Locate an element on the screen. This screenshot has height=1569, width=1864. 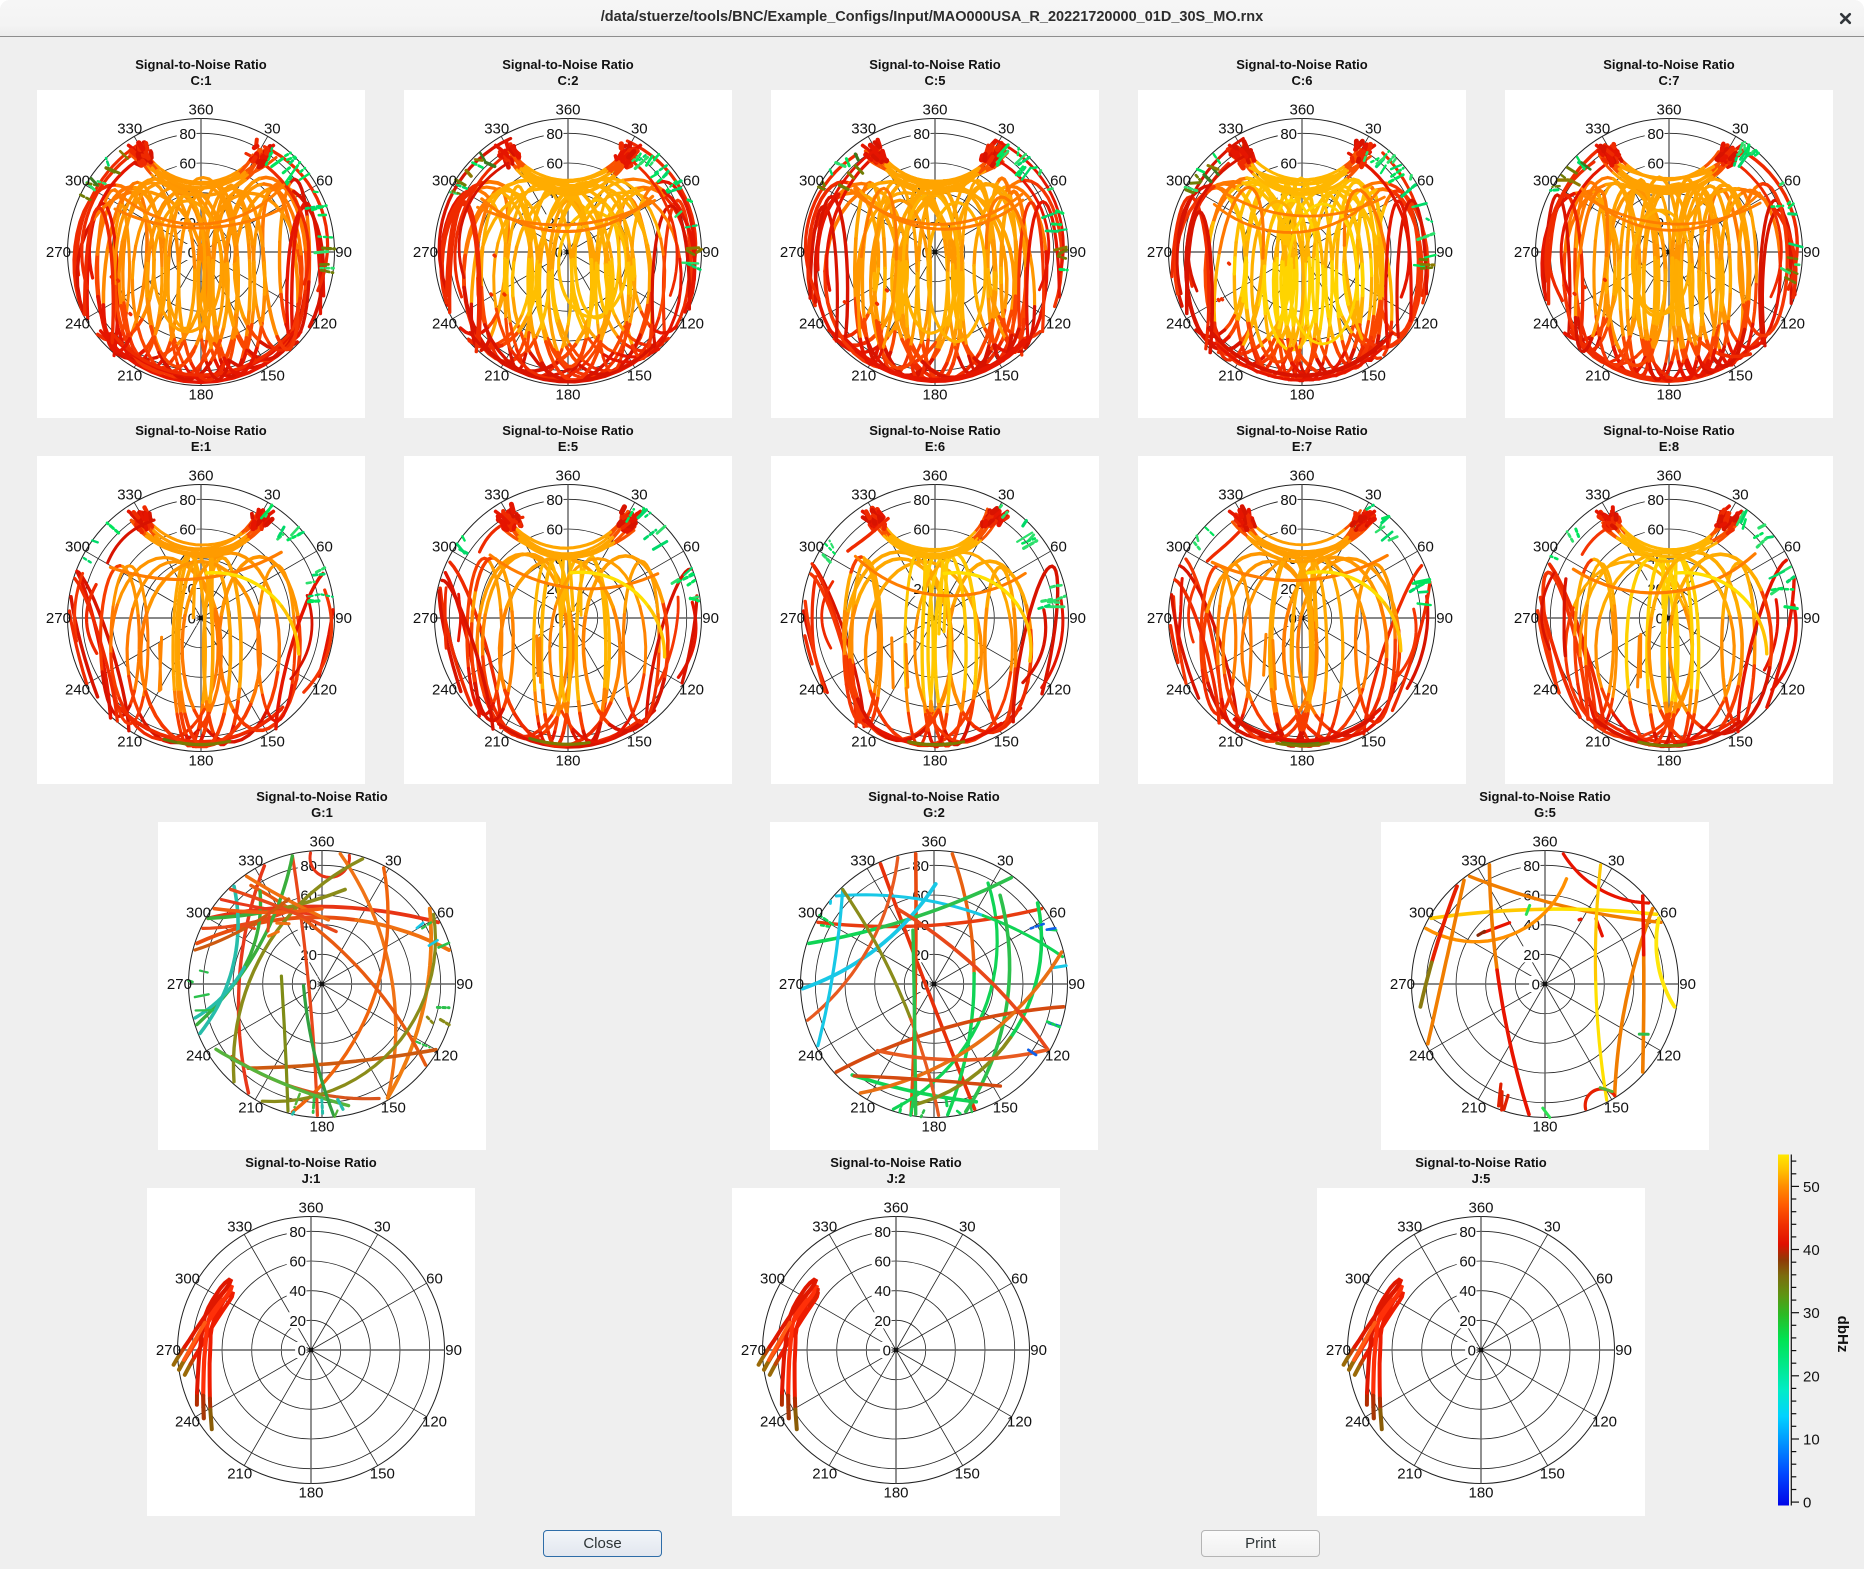
svg-text: 50 is located at coordinates (1811, 1187).